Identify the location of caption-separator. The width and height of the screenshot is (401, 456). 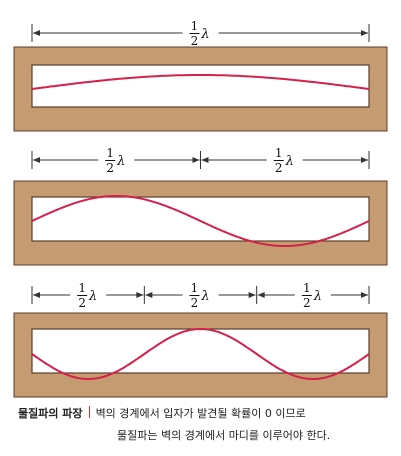
(89, 412).